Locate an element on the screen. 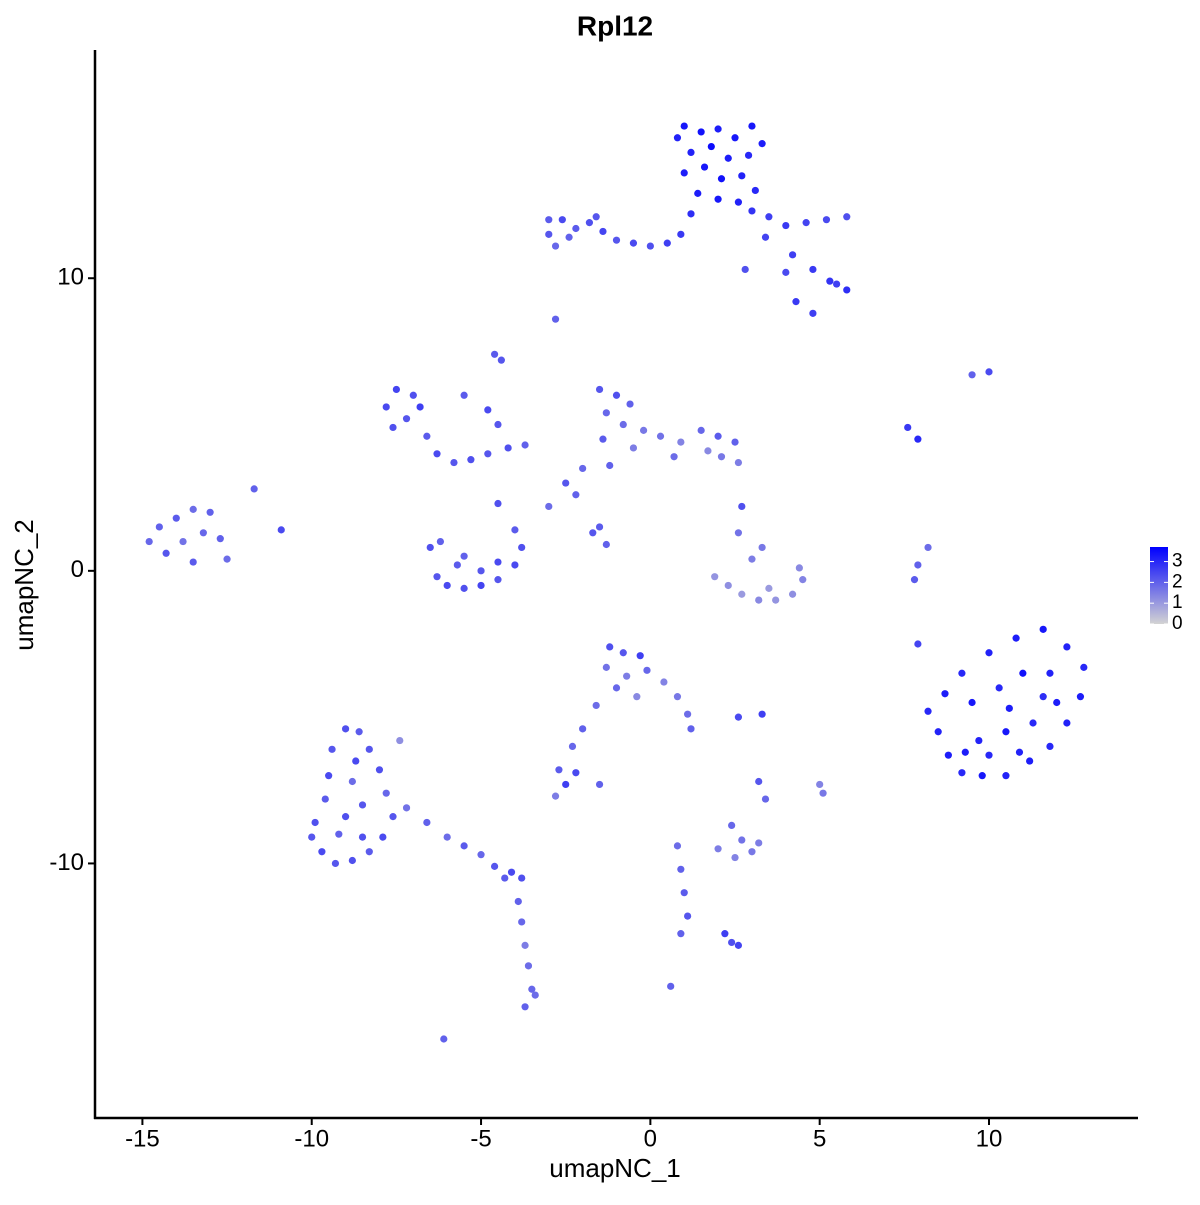  x-tick-label: 0 is located at coordinates (650, 1138).